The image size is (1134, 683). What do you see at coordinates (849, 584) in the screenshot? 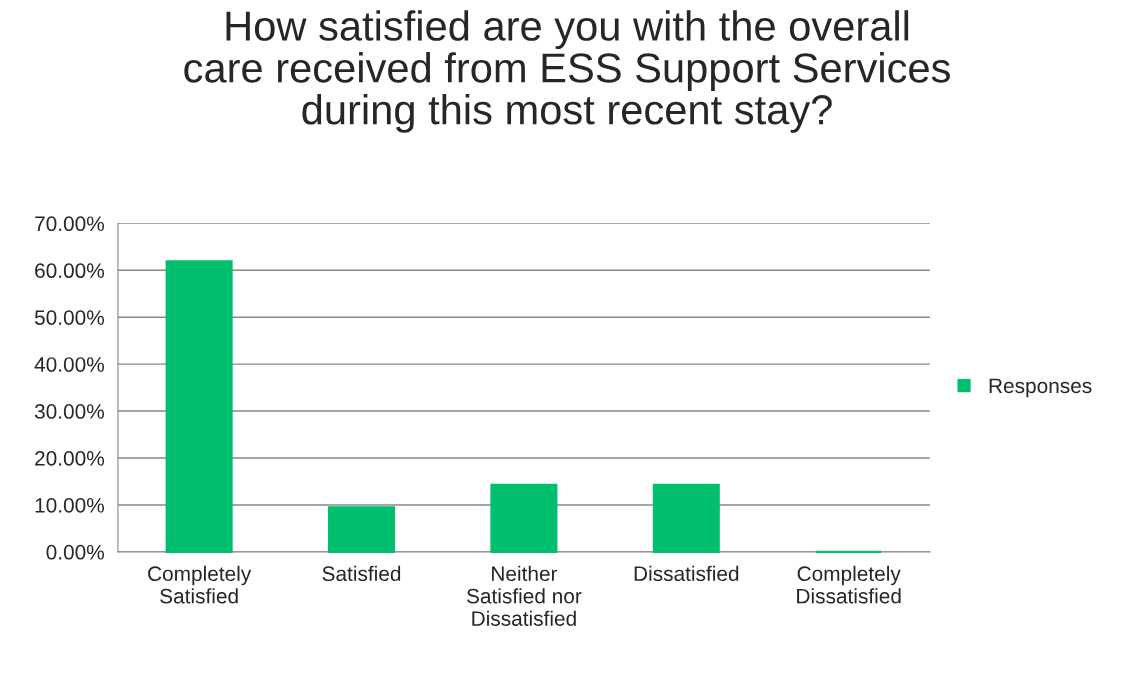
I see `x-tick-label: Completely Dissatisfied` at bounding box center [849, 584].